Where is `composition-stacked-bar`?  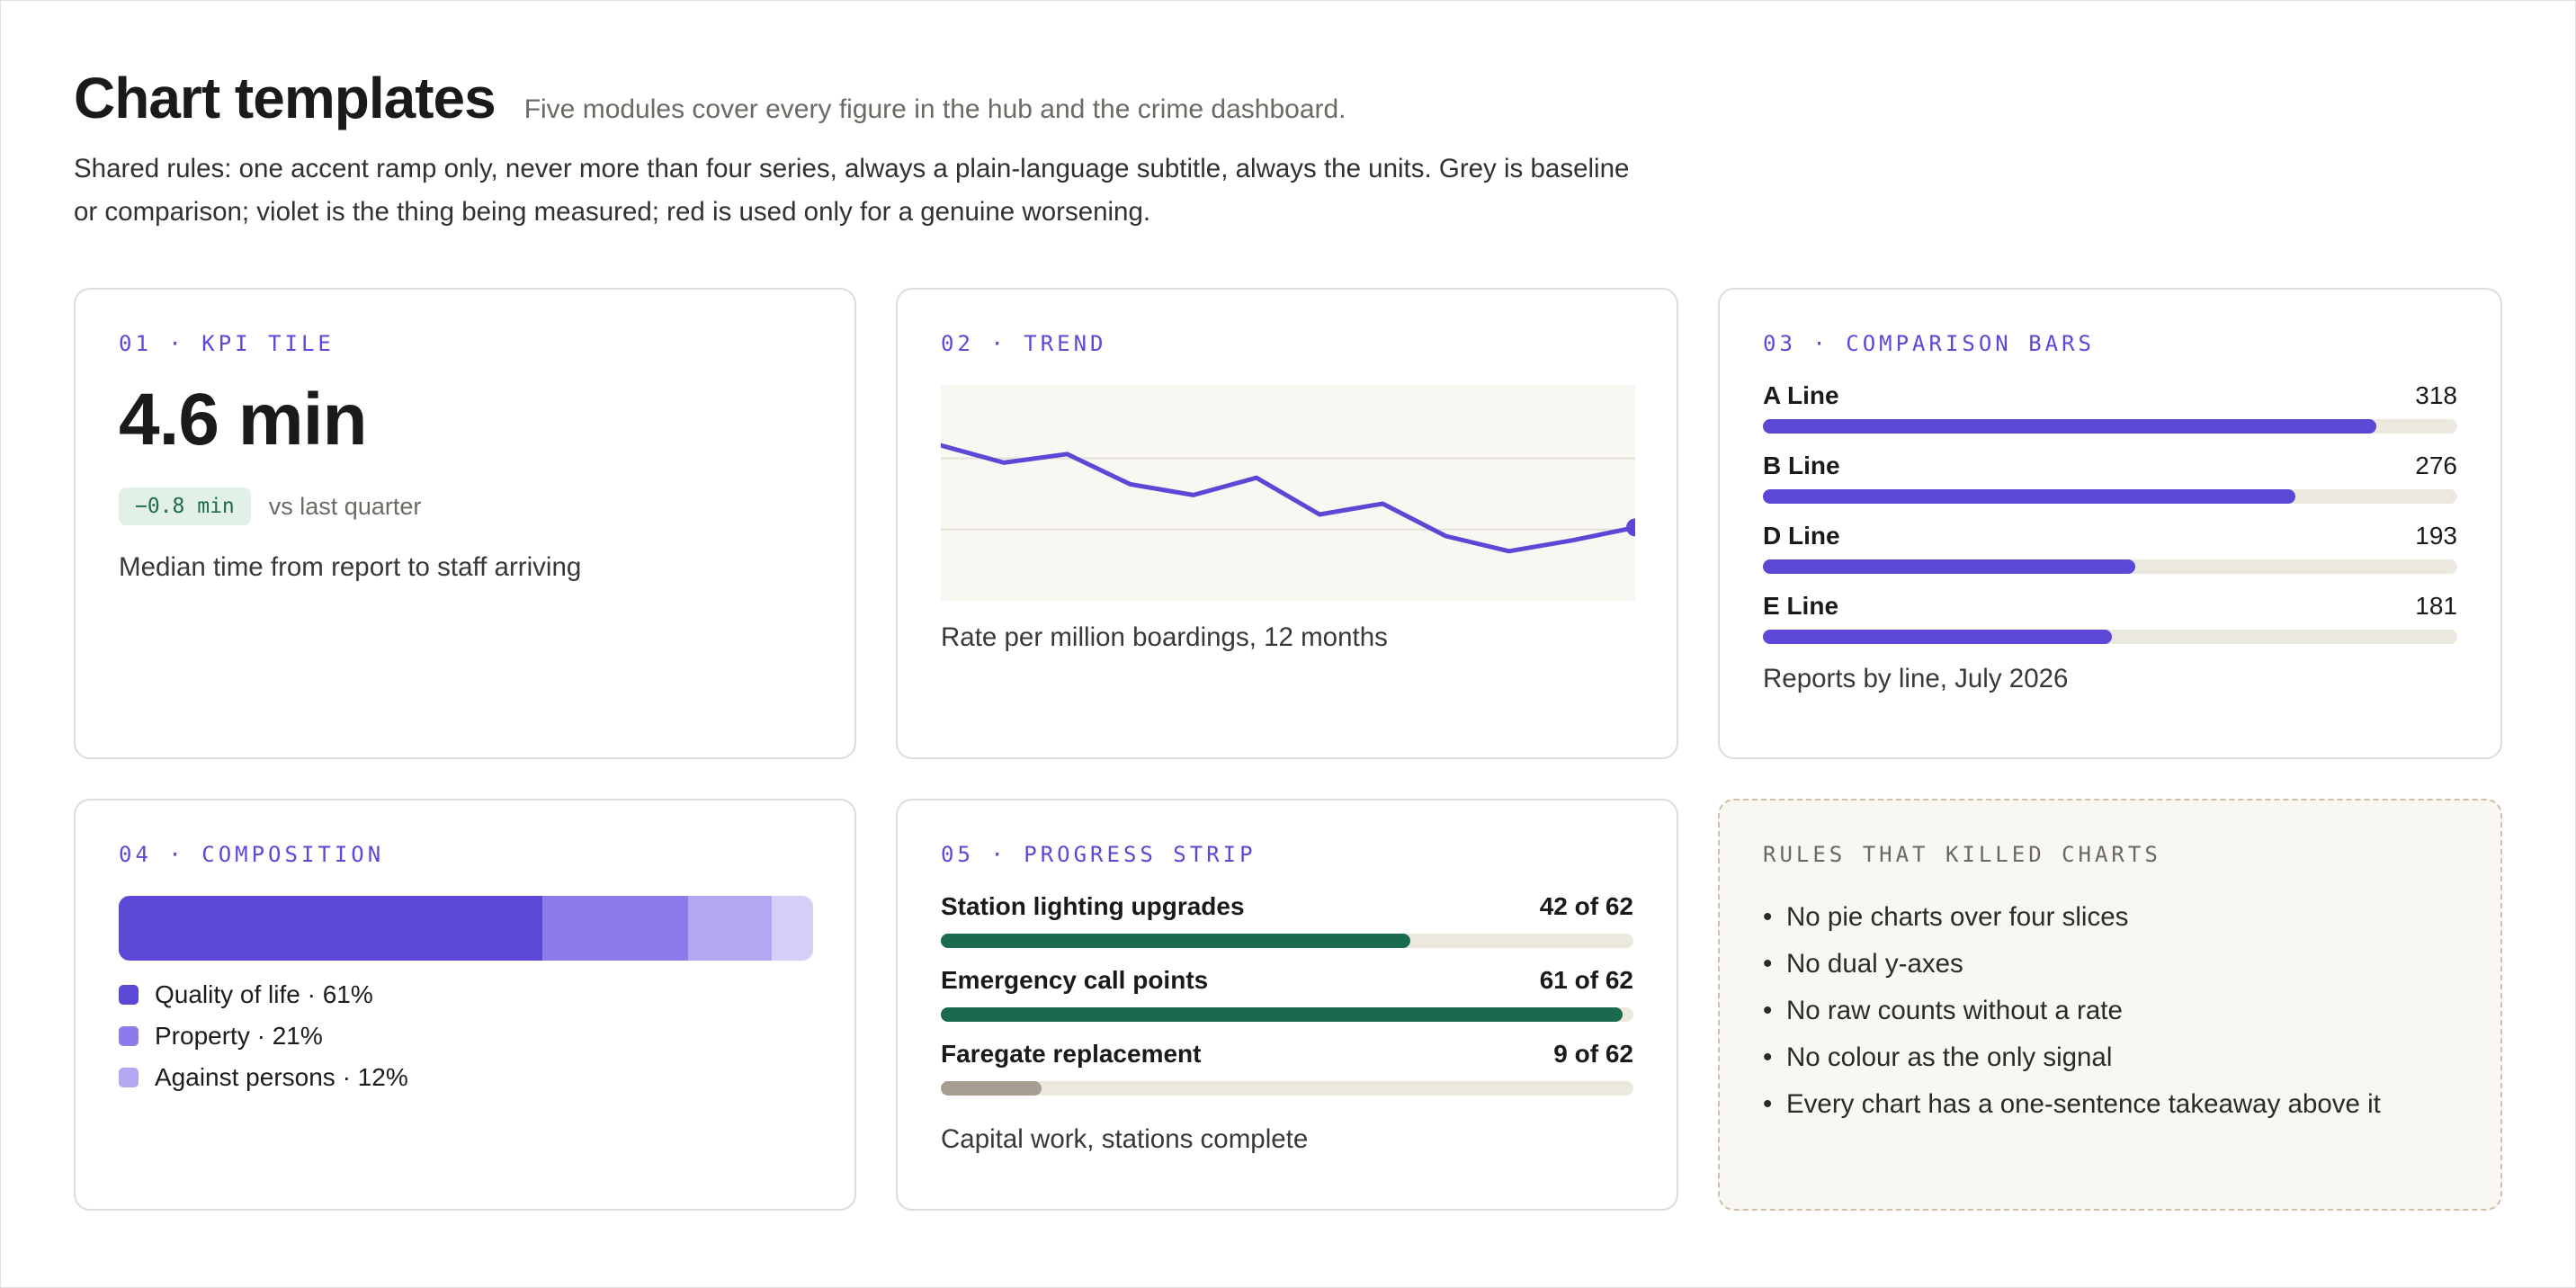
composition-stacked-bar is located at coordinates (466, 928).